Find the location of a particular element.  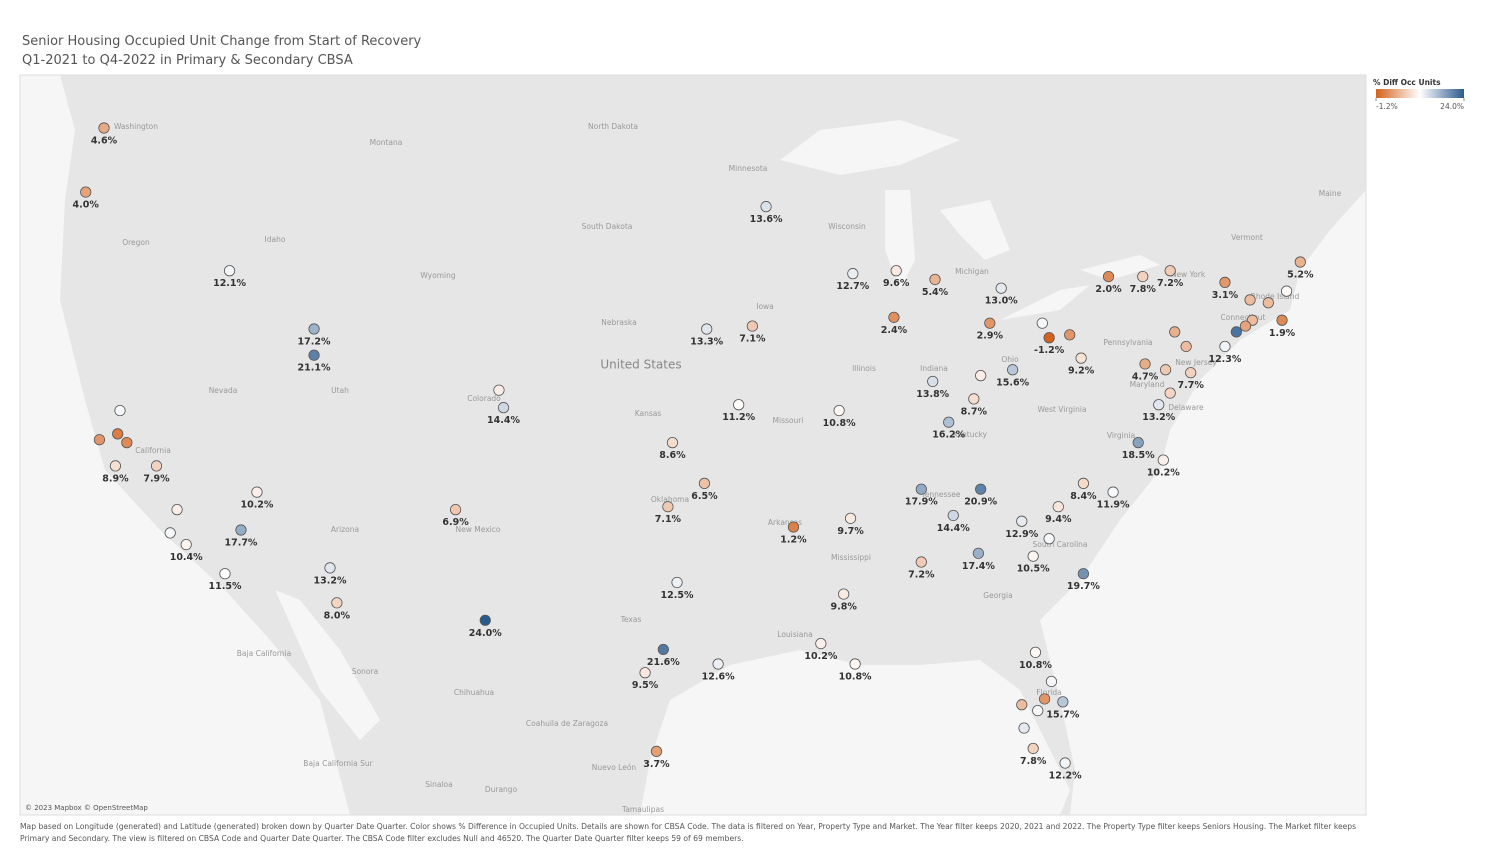

point-label: 17.9% is located at coordinates (921, 502).